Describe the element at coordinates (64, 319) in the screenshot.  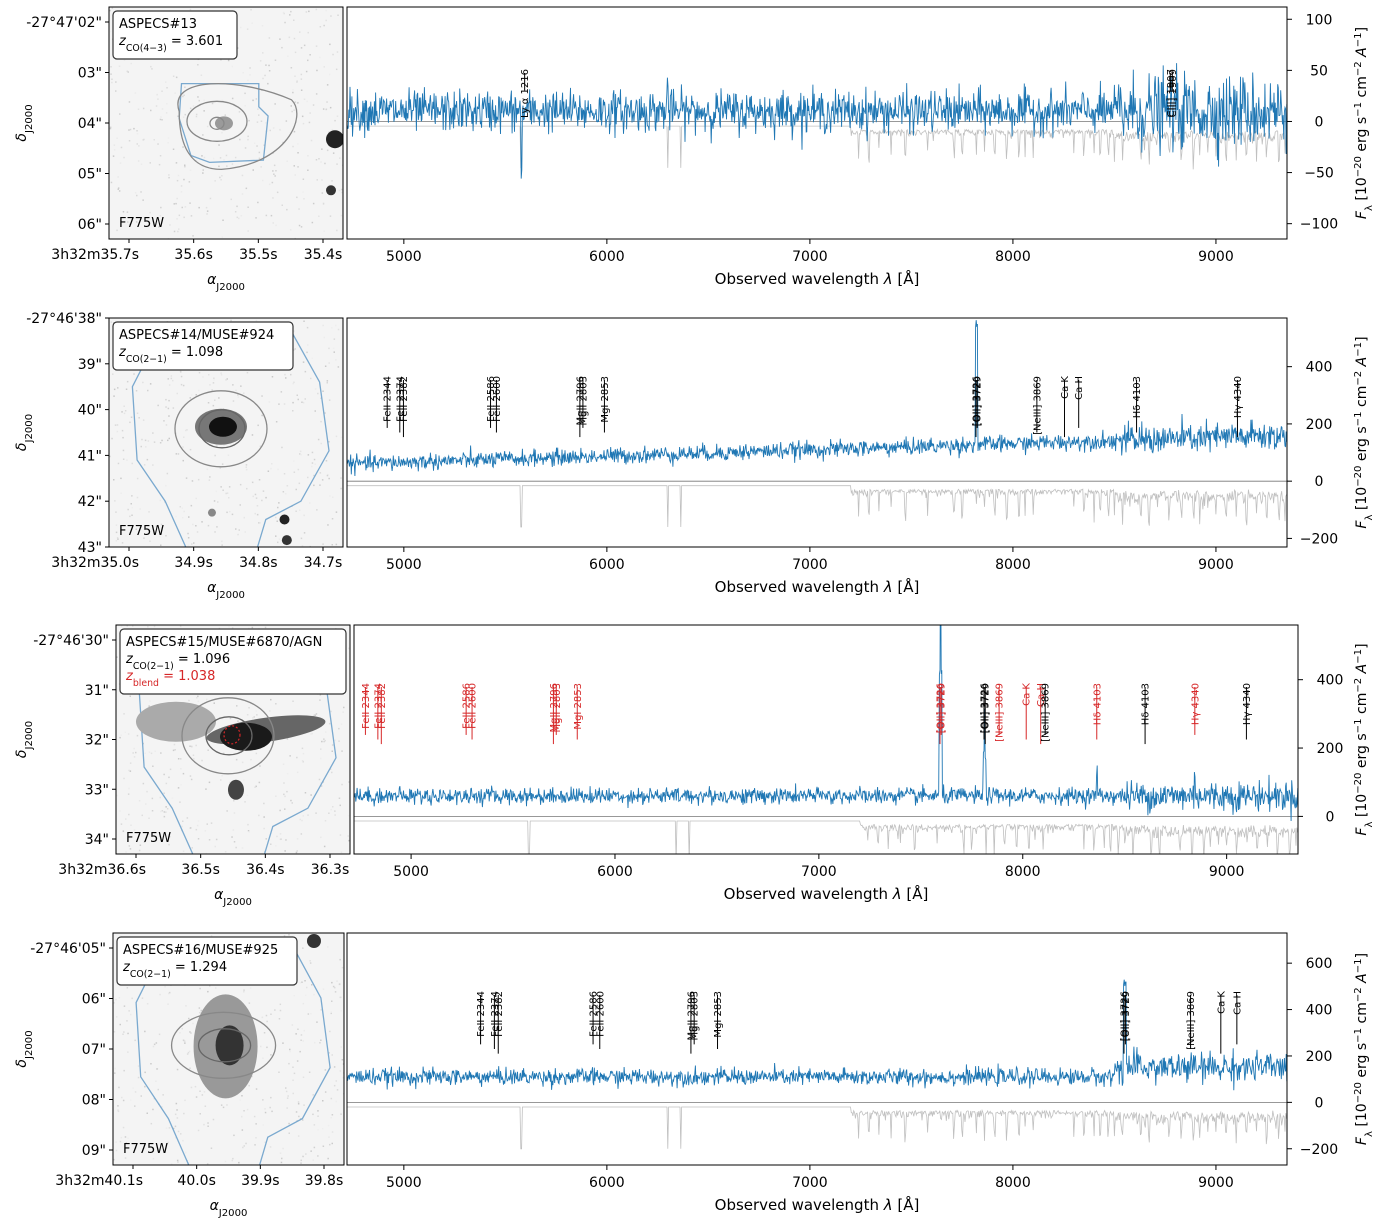
I see `dec-tick-label: -27°46'38"` at that location.